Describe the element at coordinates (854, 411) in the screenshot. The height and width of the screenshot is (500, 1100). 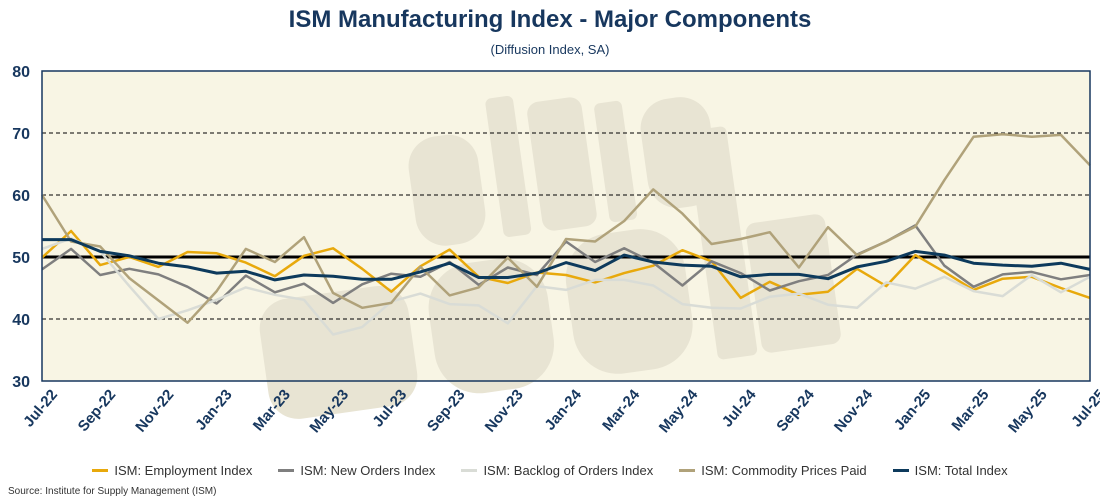
I see `x-tick-label: Nov-24` at that location.